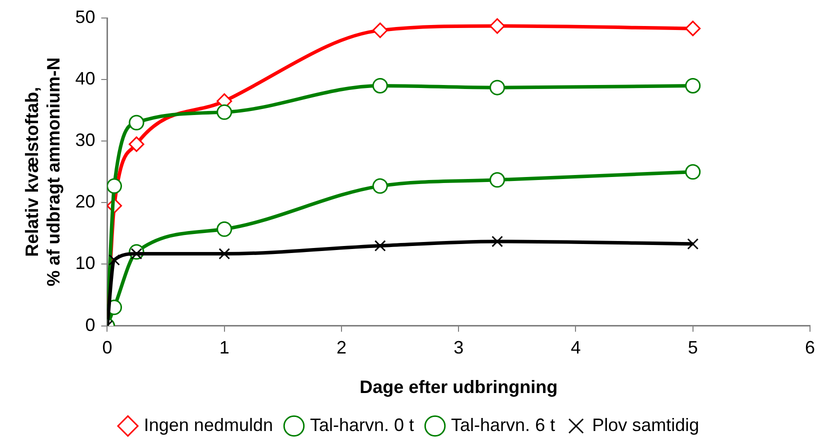  What do you see at coordinates (85, 16) in the screenshot?
I see `y-tick-label: 50` at bounding box center [85, 16].